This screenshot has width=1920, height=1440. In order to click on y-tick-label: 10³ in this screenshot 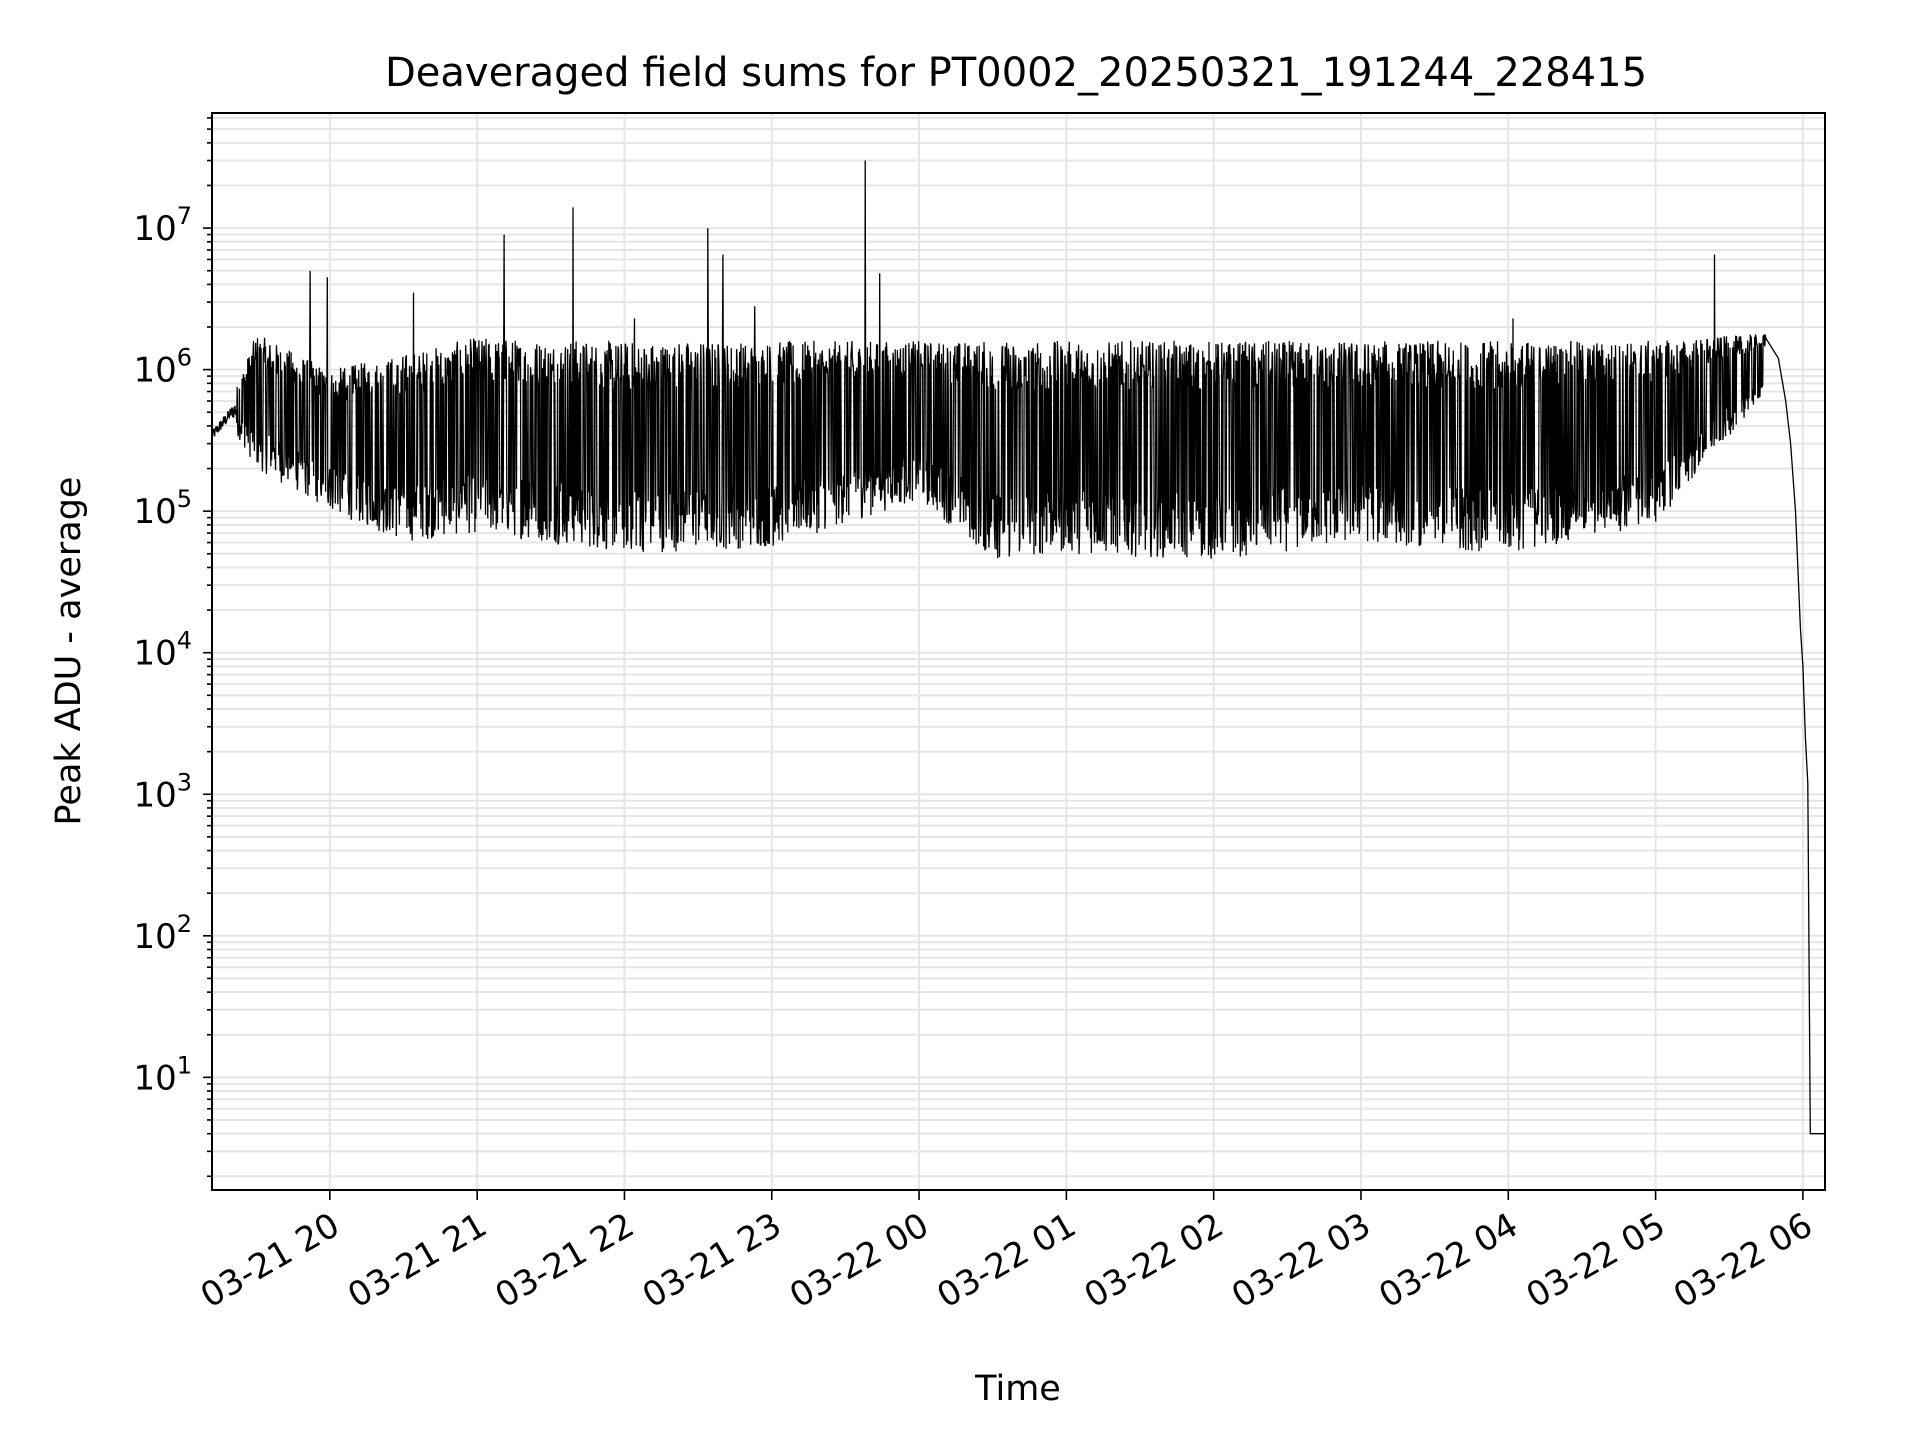, I will do `click(162, 791)`.